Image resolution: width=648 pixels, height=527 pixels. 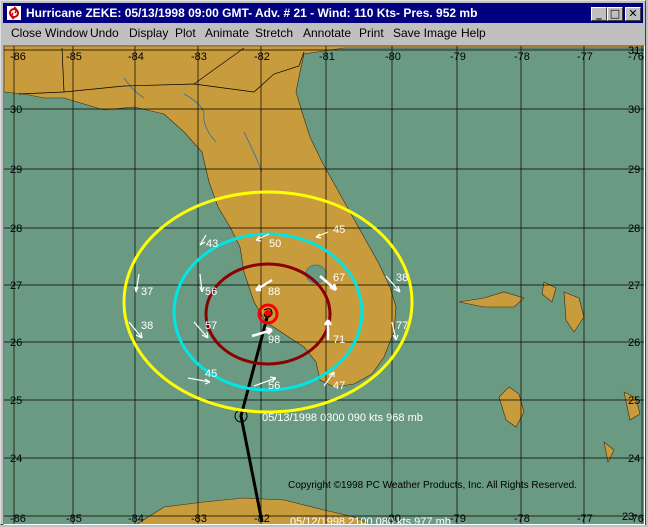 What do you see at coordinates (211, 326) in the screenshot?
I see `wind-speed-label: 57` at bounding box center [211, 326].